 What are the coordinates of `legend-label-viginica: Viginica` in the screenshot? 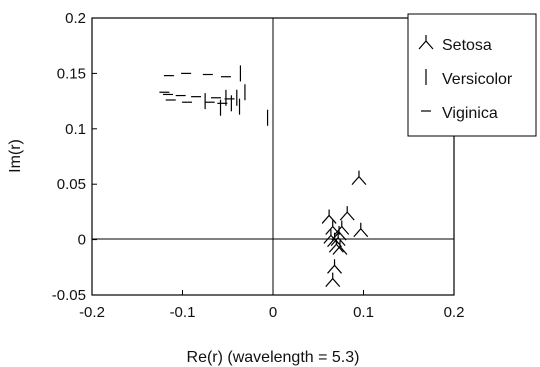 It's located at (470, 113).